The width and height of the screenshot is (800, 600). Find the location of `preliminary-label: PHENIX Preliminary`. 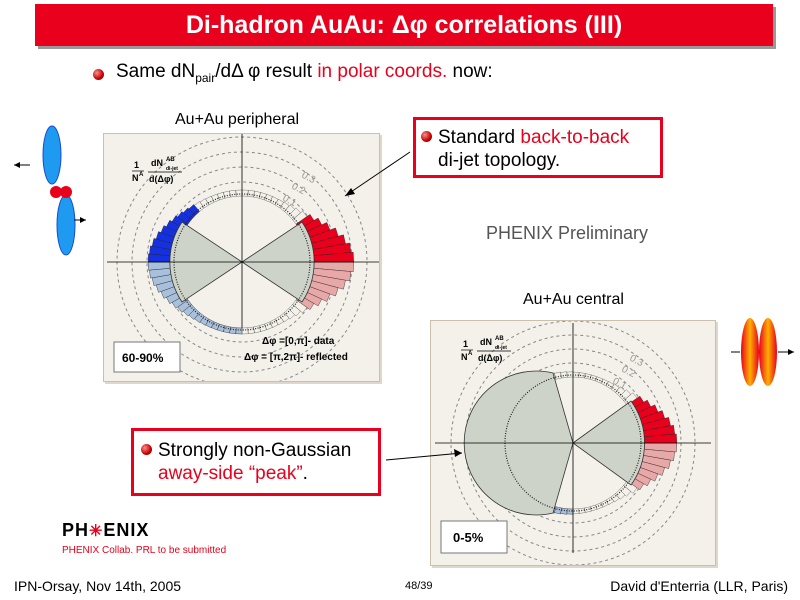

preliminary-label: PHENIX Preliminary is located at coordinates (567, 233).